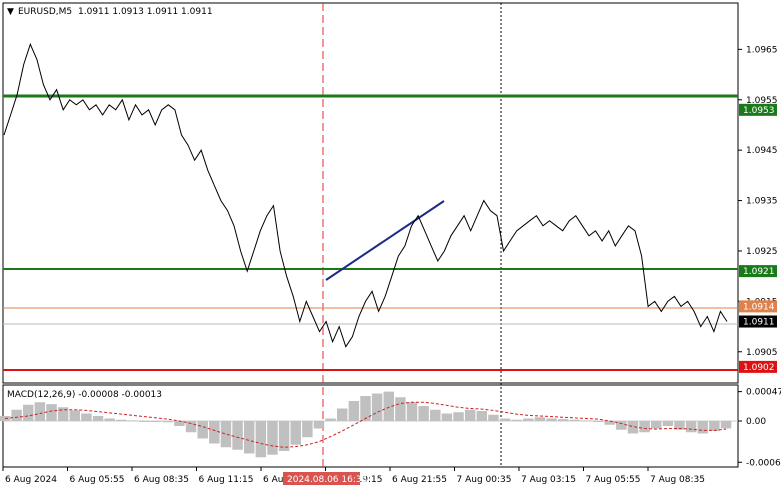 The height and width of the screenshot is (489, 781). Describe the element at coordinates (762, 353) in the screenshot. I see `price-tick-label: 1.0905` at that location.